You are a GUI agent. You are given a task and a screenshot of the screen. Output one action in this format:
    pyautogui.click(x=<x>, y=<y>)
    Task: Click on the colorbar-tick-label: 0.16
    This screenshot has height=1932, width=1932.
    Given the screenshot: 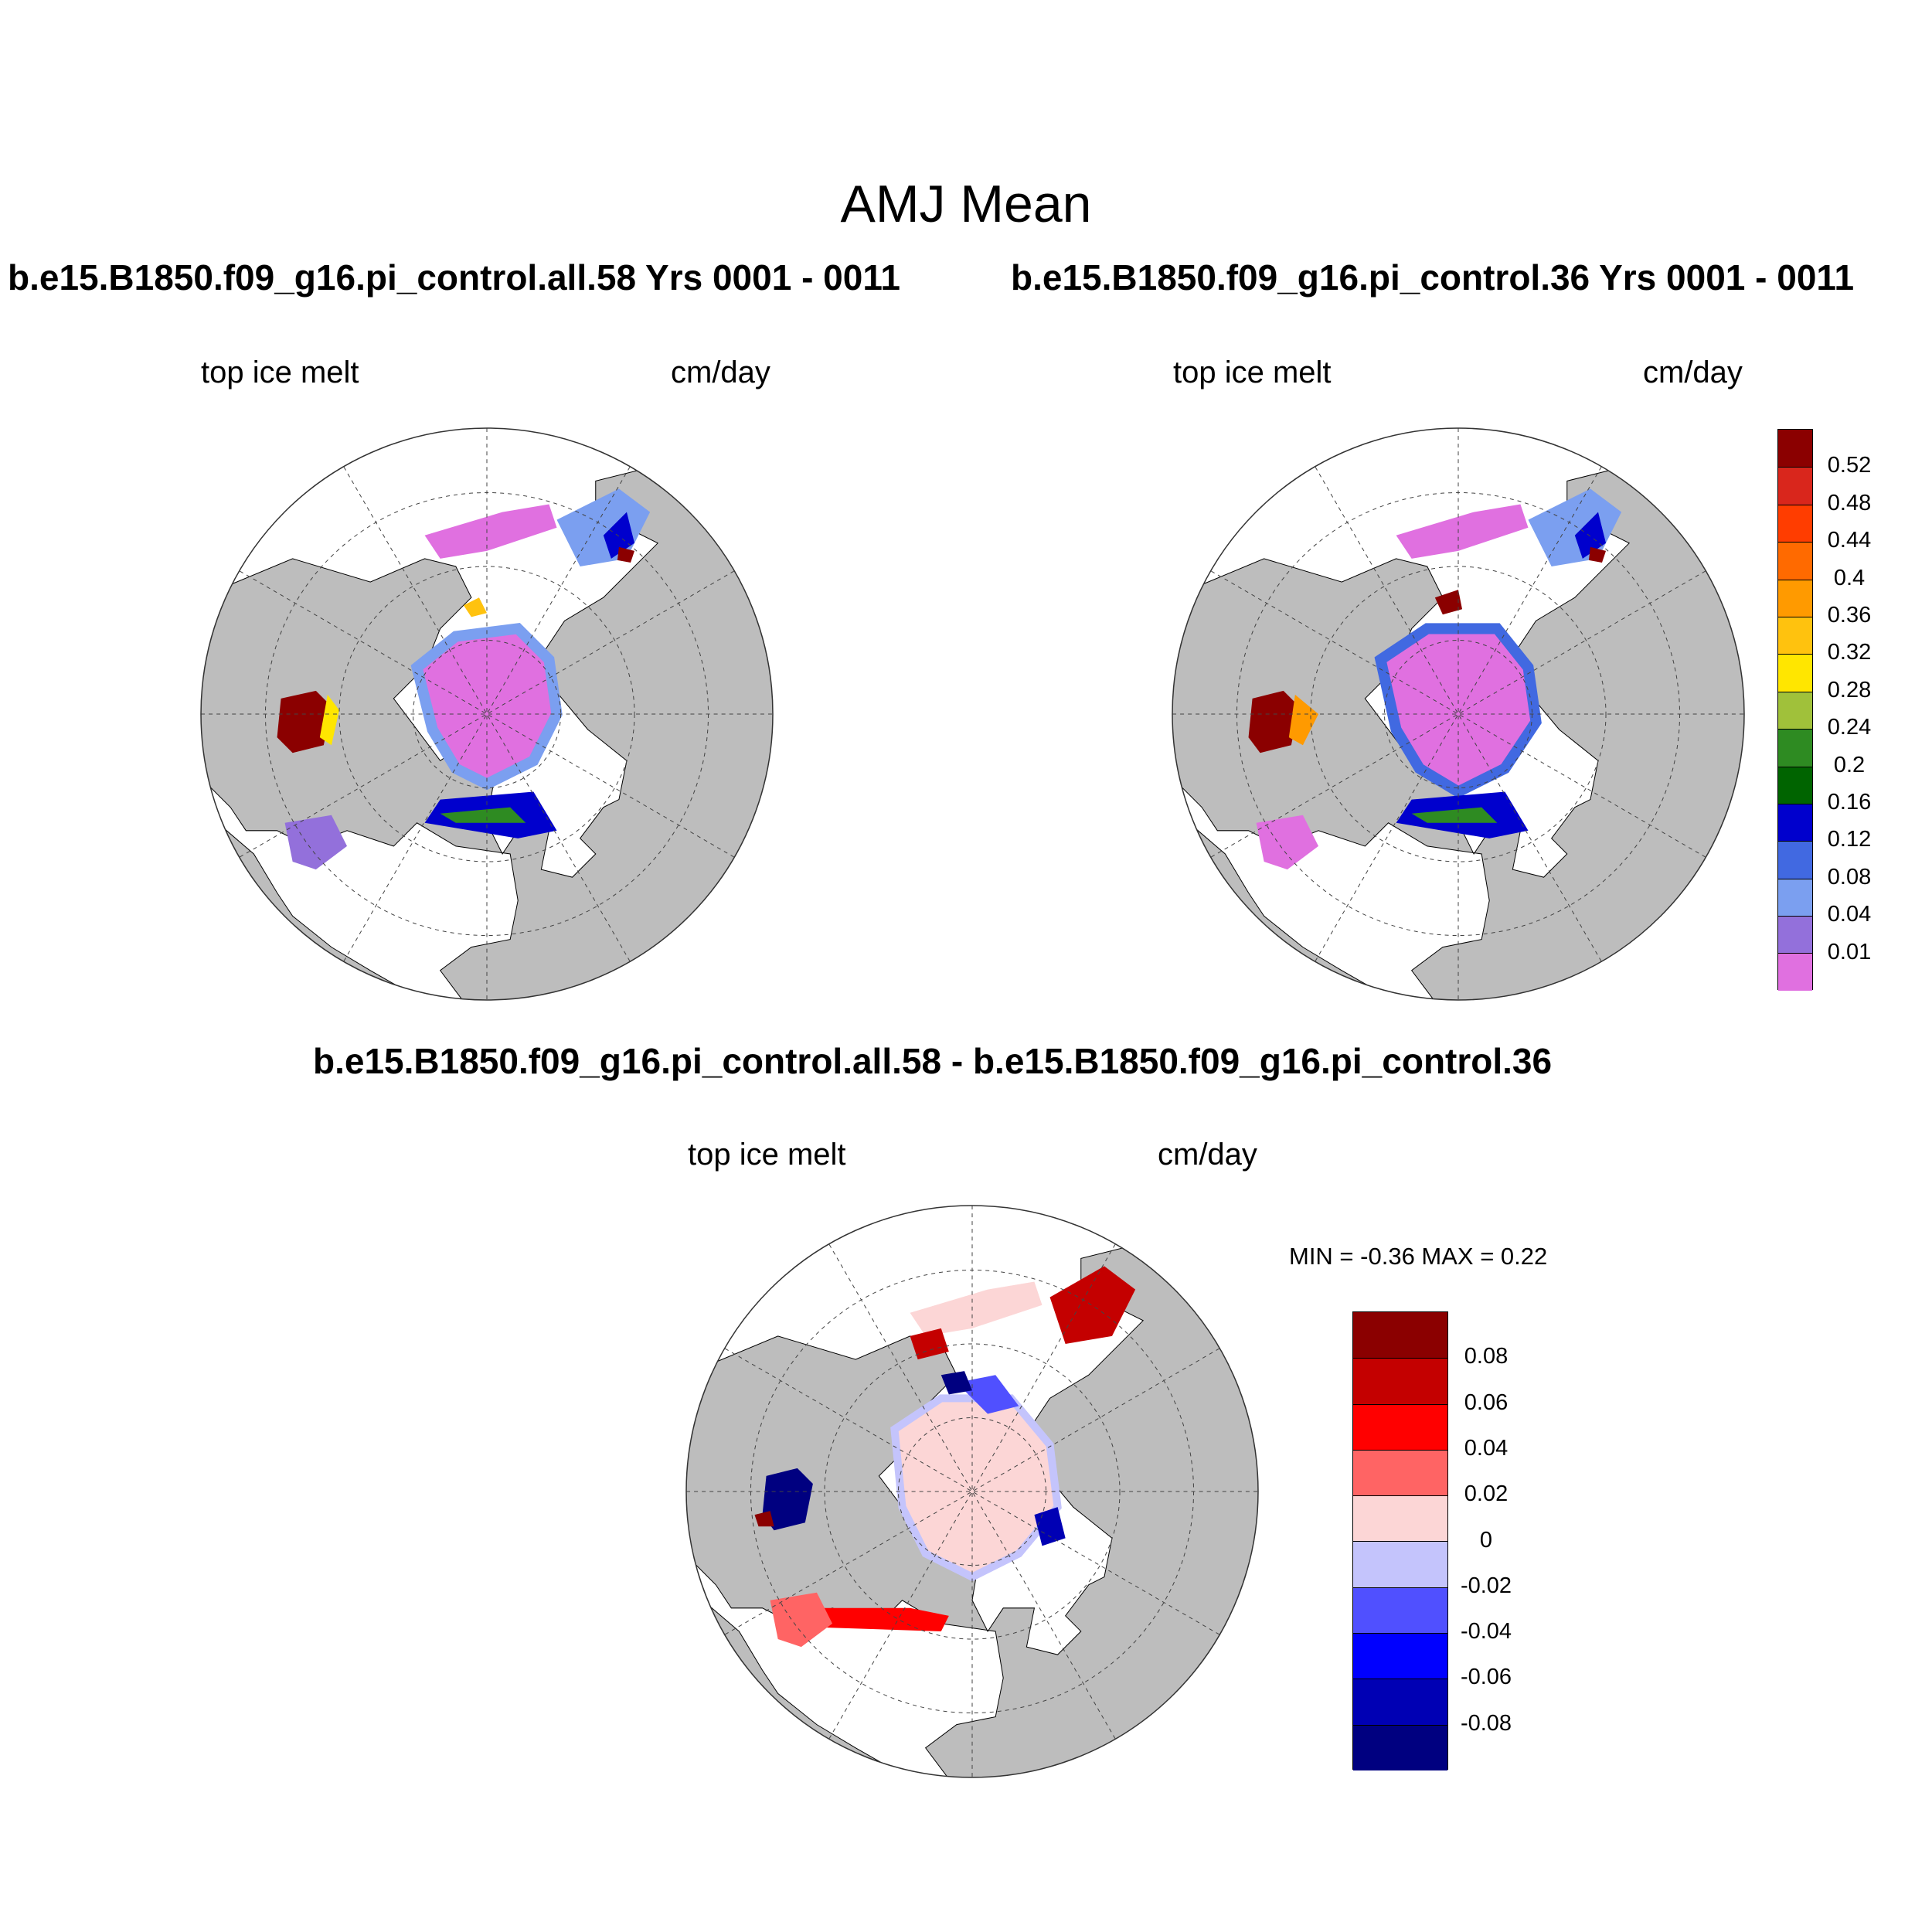 What is the action you would take?
    pyautogui.click(x=1850, y=802)
    